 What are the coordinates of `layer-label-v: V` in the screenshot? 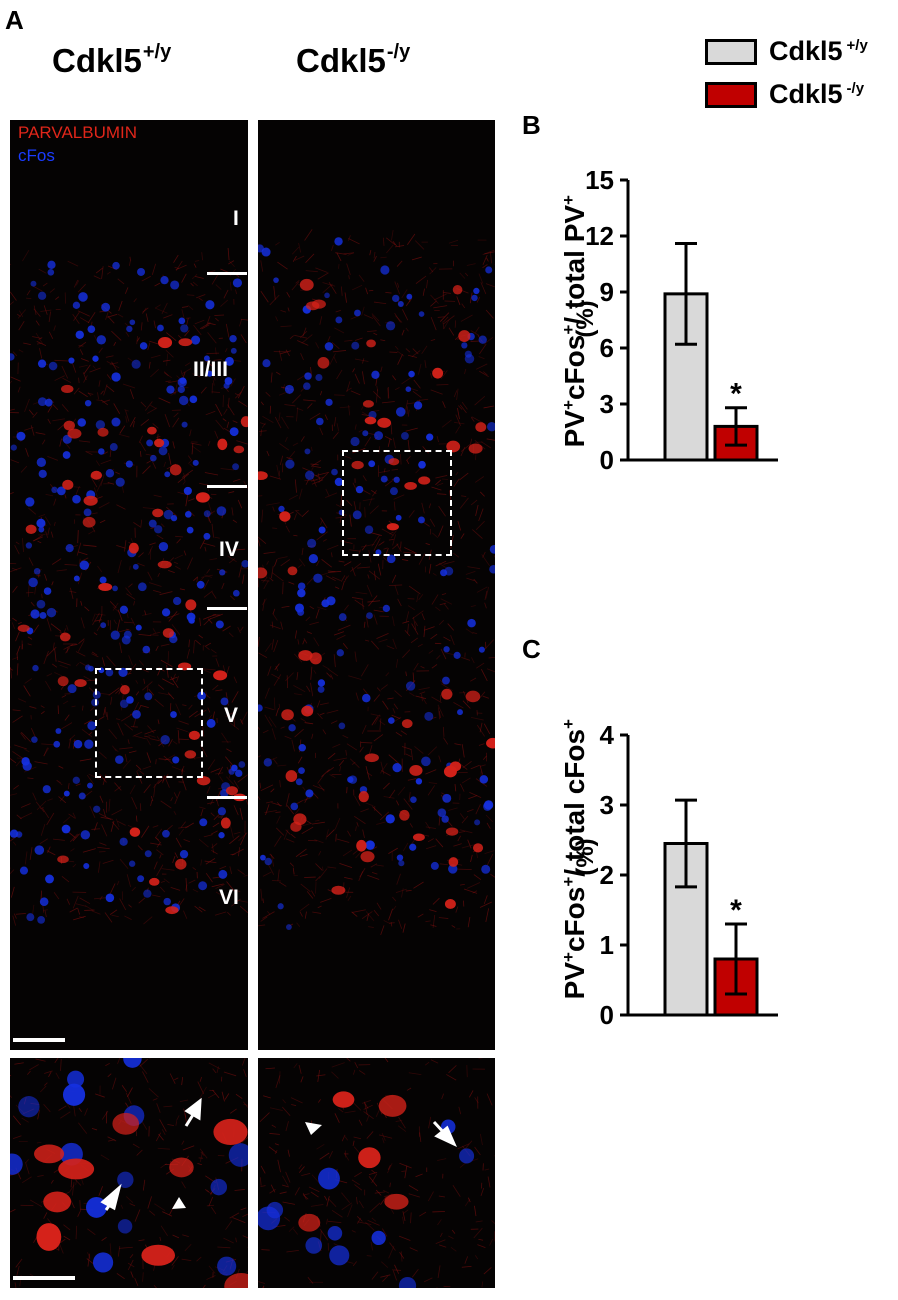 It's located at (231, 715).